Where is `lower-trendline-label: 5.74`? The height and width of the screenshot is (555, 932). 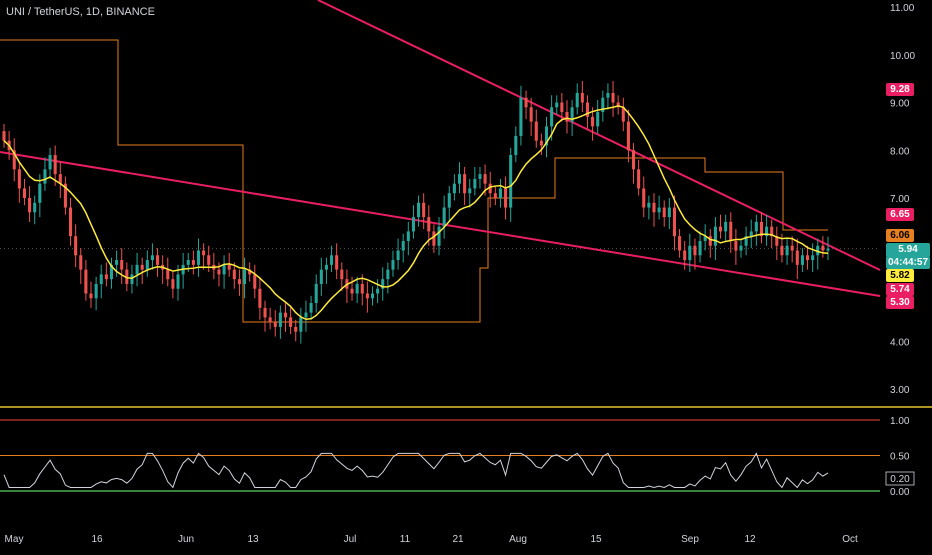
lower-trendline-label: 5.74 is located at coordinates (900, 289).